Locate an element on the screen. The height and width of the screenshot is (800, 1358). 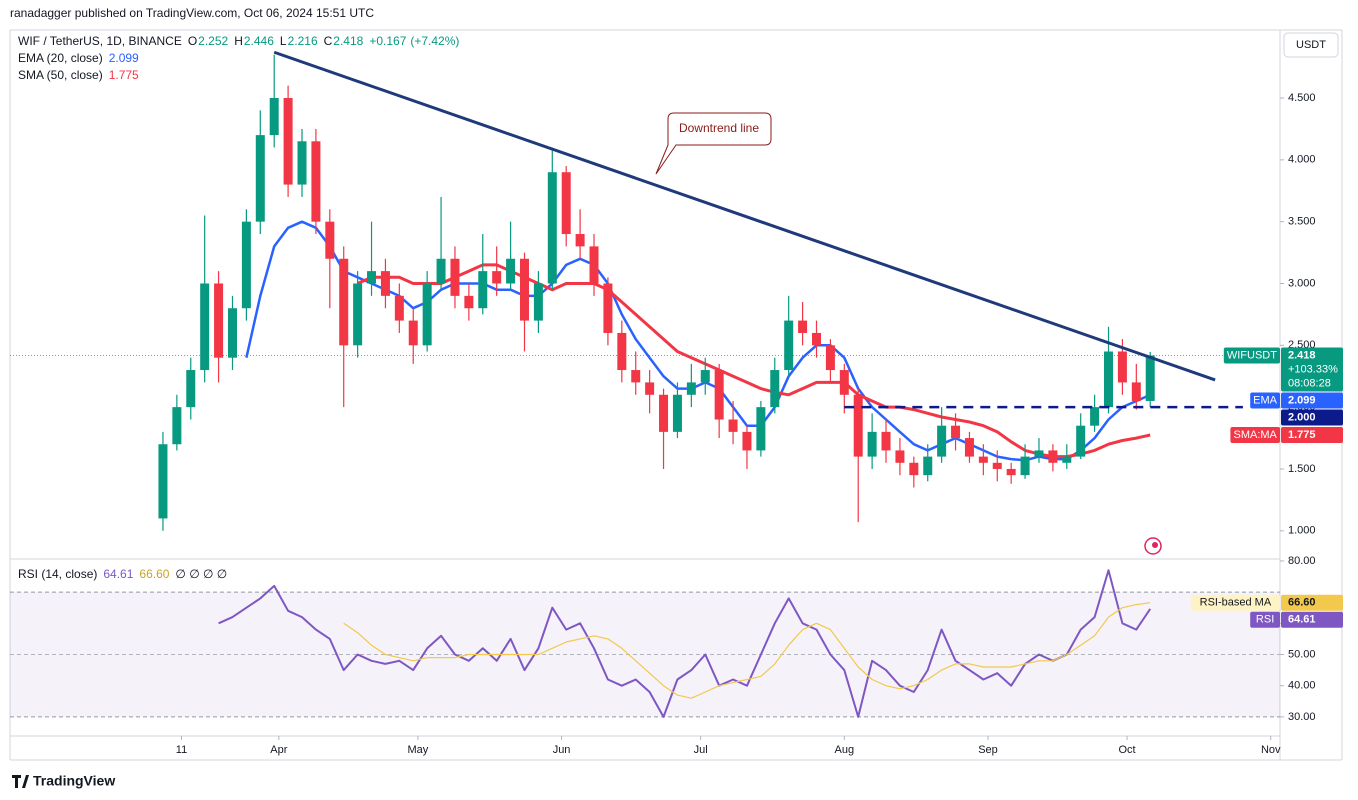
y-tick-label: 40.00 is located at coordinates (1302, 686).